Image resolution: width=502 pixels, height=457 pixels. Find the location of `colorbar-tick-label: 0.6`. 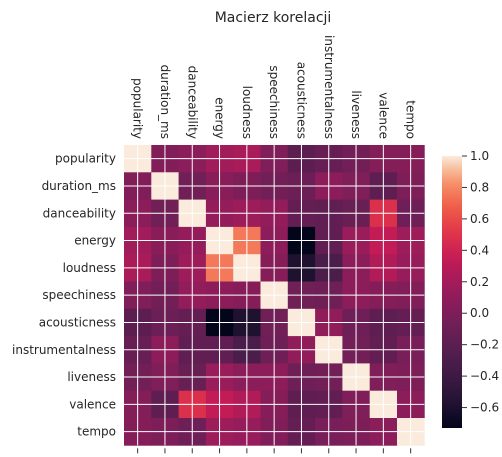

colorbar-tick-label: 0.6 is located at coordinates (479, 219).